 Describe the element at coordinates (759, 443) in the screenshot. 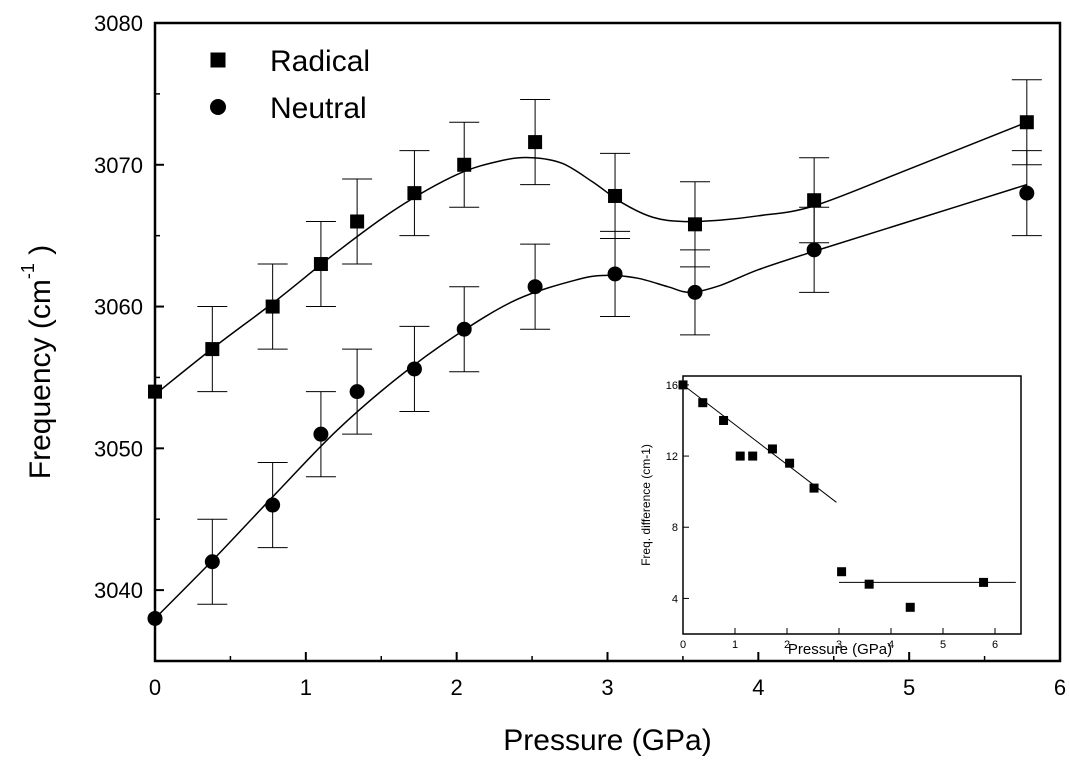

I see `inset-fit-line` at that location.